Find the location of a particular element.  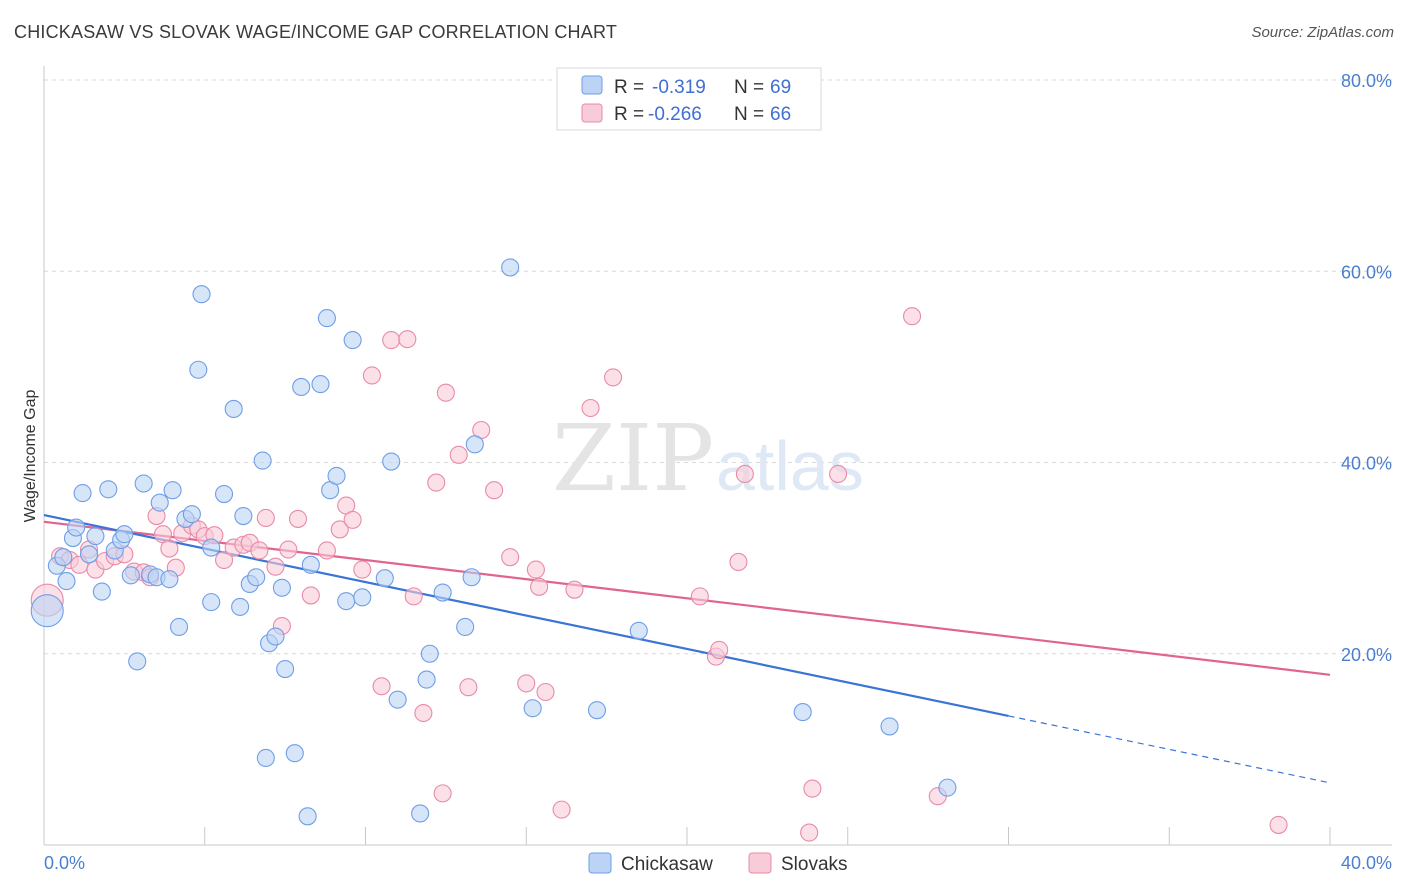

legend-r-value-1: -0.266 is located at coordinates (675, 114).